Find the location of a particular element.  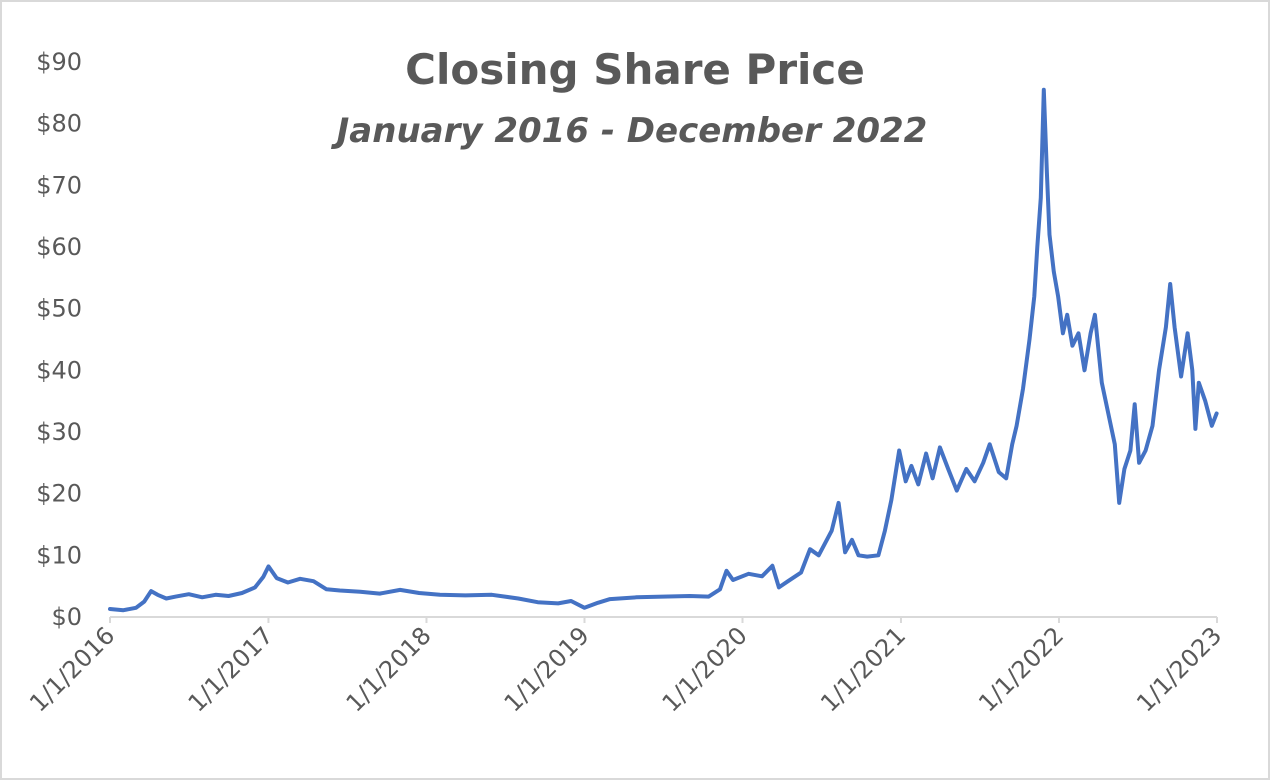

y-tick-label: $20 is located at coordinates (59, 494).